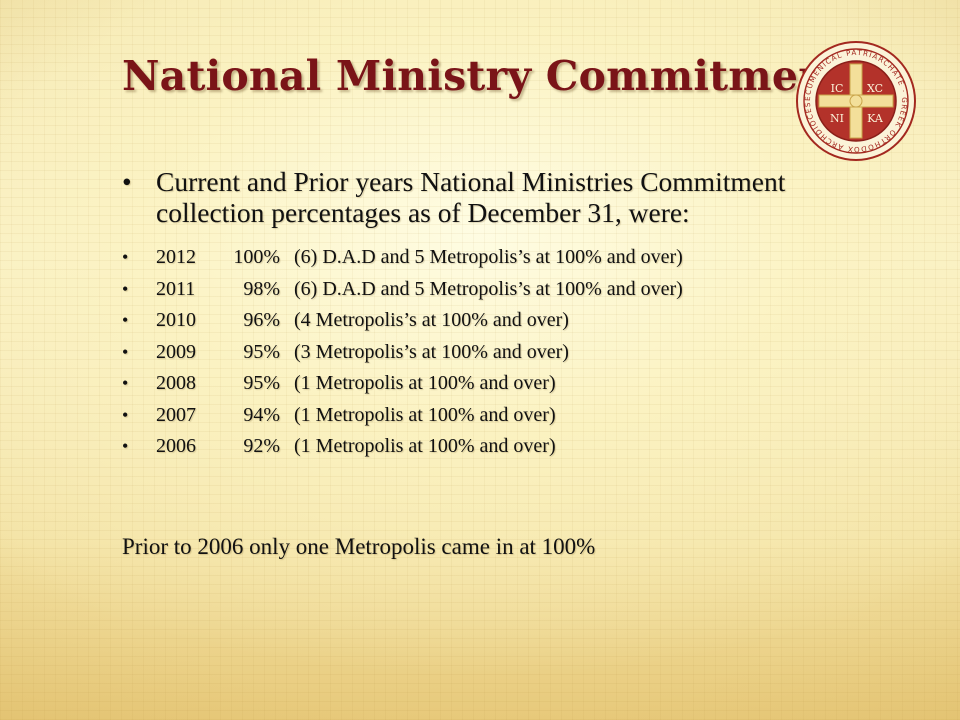 The image size is (960, 720). Describe the element at coordinates (176, 288) in the screenshot. I see `item-year: 2011` at that location.